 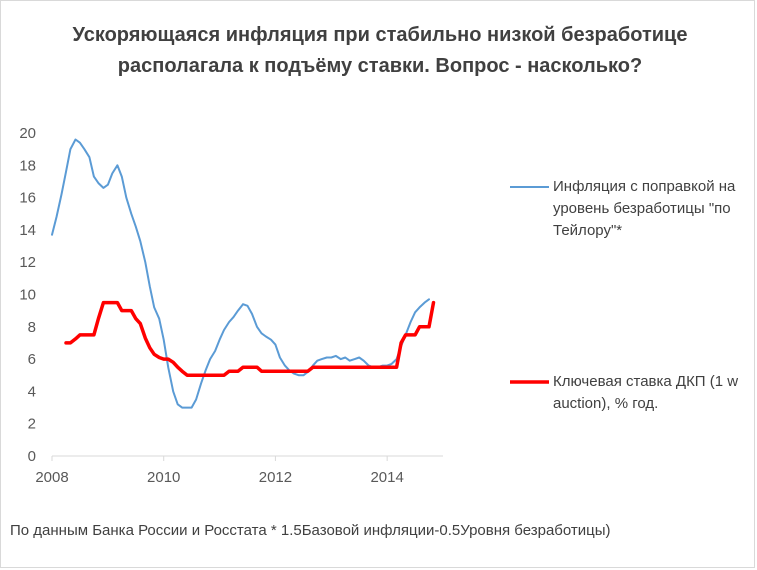 What do you see at coordinates (32, 424) in the screenshot?
I see `y-tick-label: 2` at bounding box center [32, 424].